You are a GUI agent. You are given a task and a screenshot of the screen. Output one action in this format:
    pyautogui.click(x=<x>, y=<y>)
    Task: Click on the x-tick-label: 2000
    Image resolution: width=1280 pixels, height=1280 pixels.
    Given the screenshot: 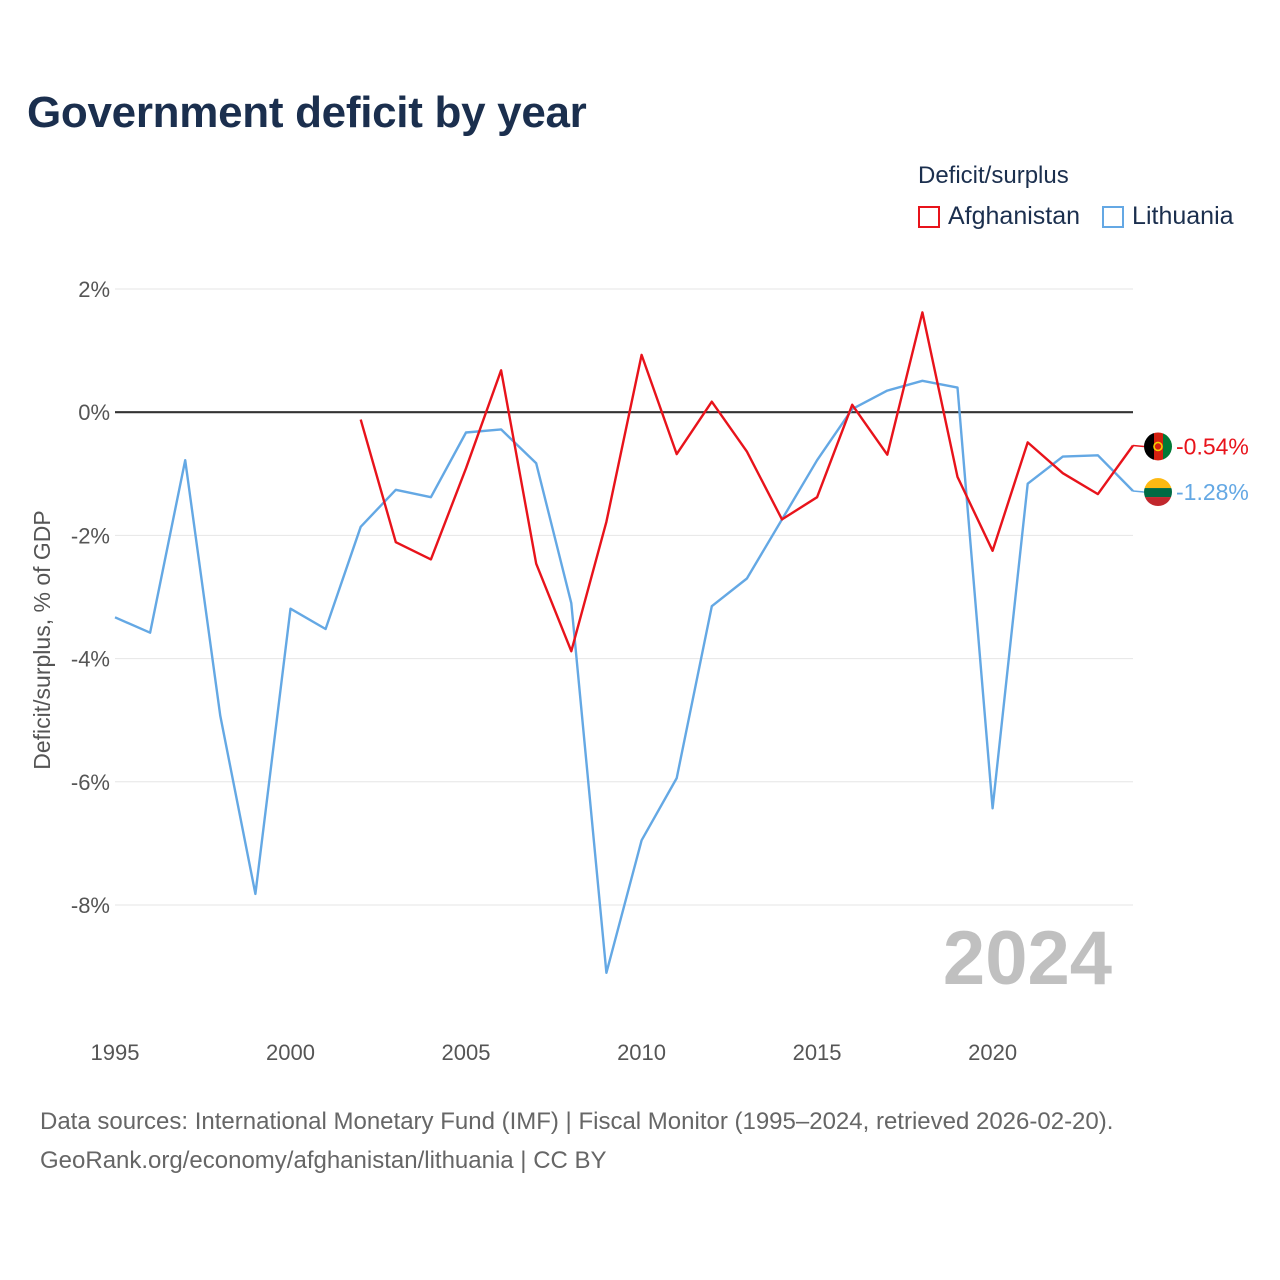 What is the action you would take?
    pyautogui.click(x=290, y=1052)
    